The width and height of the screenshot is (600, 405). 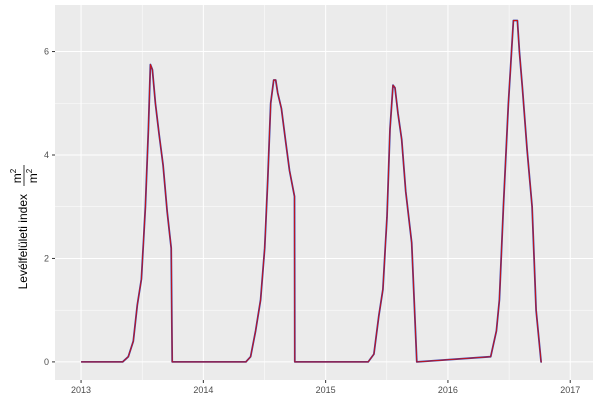 What do you see at coordinates (448, 390) in the screenshot?
I see `x-tick-label: 2016` at bounding box center [448, 390].